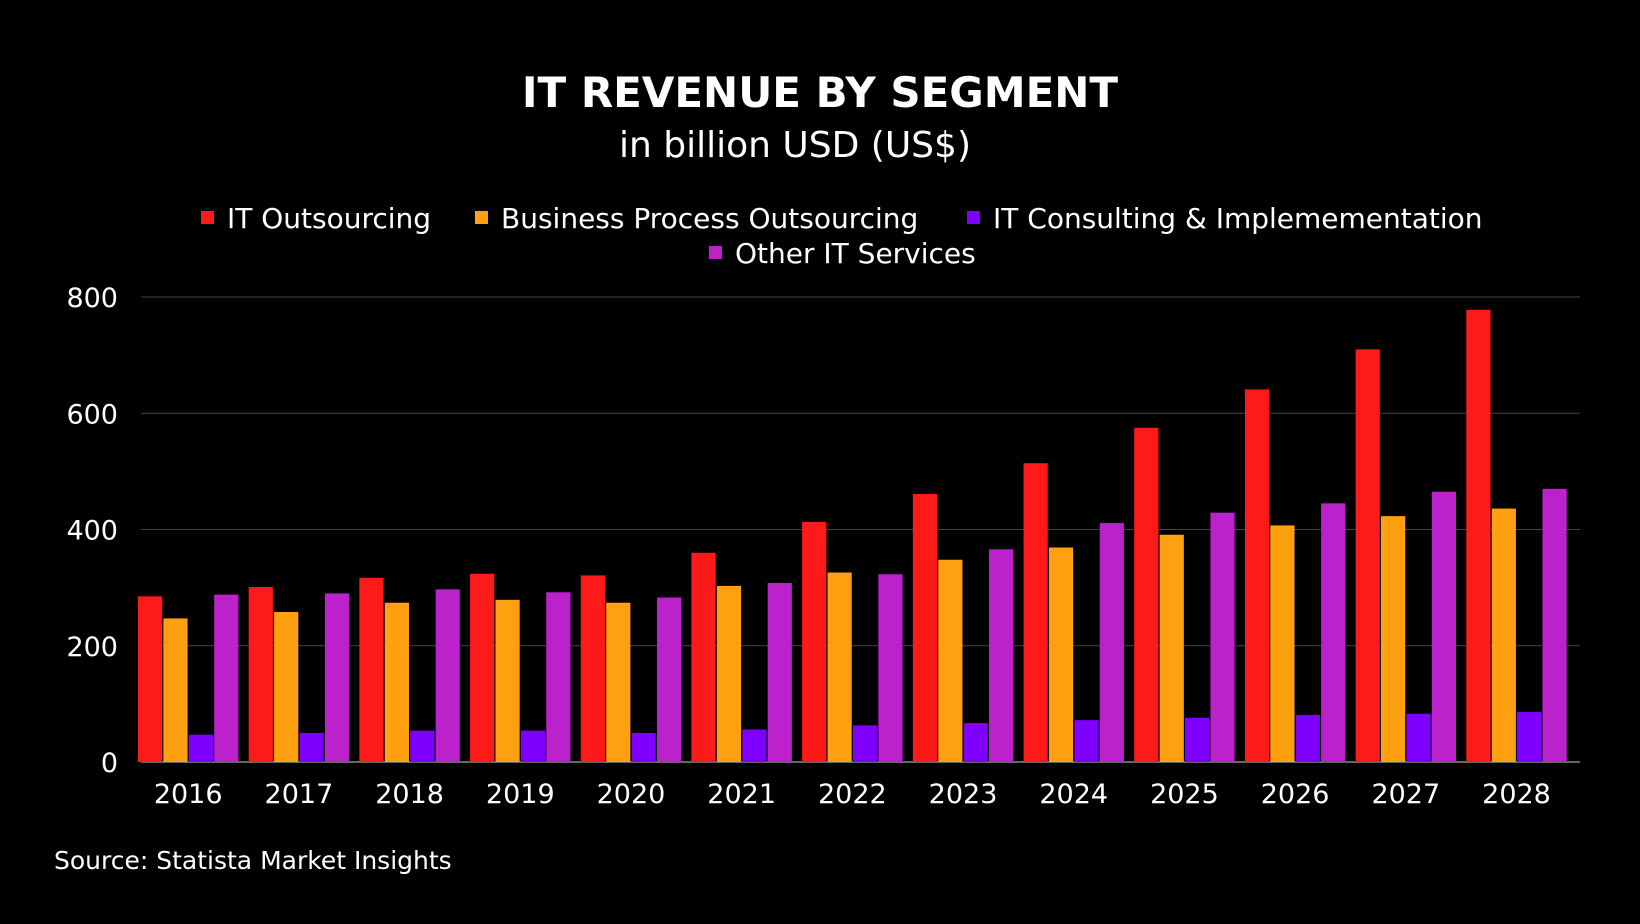  Describe the element at coordinates (855, 253) in the screenshot. I see `legend-label: Other IT Services` at that location.